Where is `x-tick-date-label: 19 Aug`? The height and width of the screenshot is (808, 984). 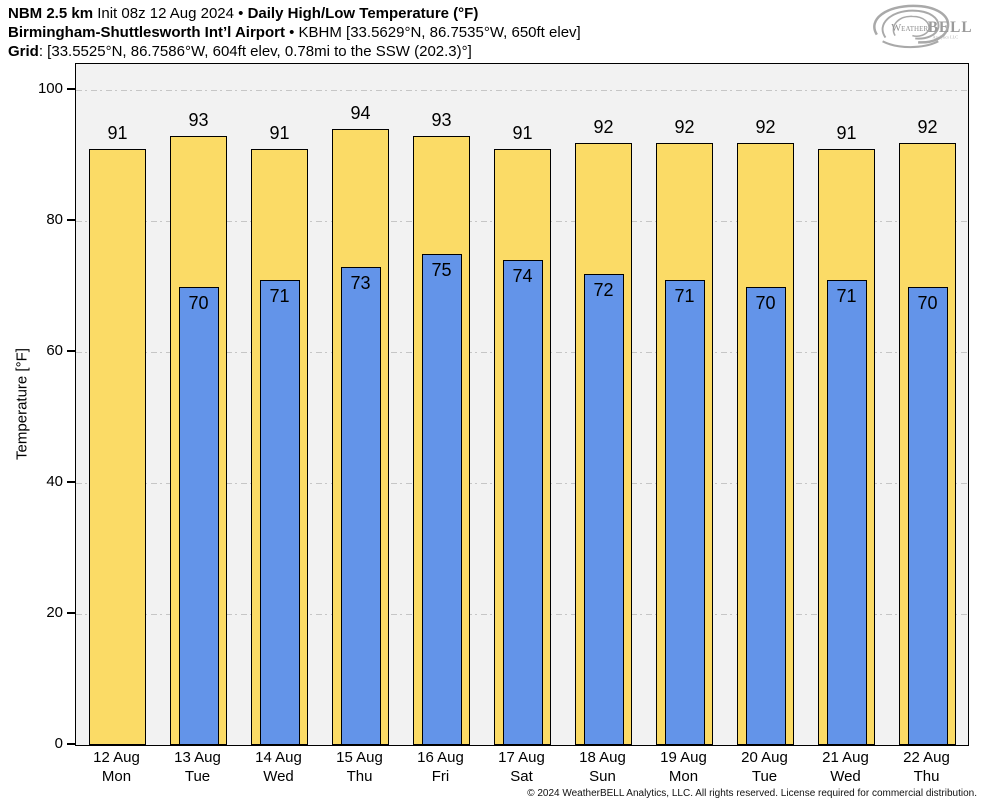 x-tick-date-label: 19 Aug is located at coordinates (683, 757).